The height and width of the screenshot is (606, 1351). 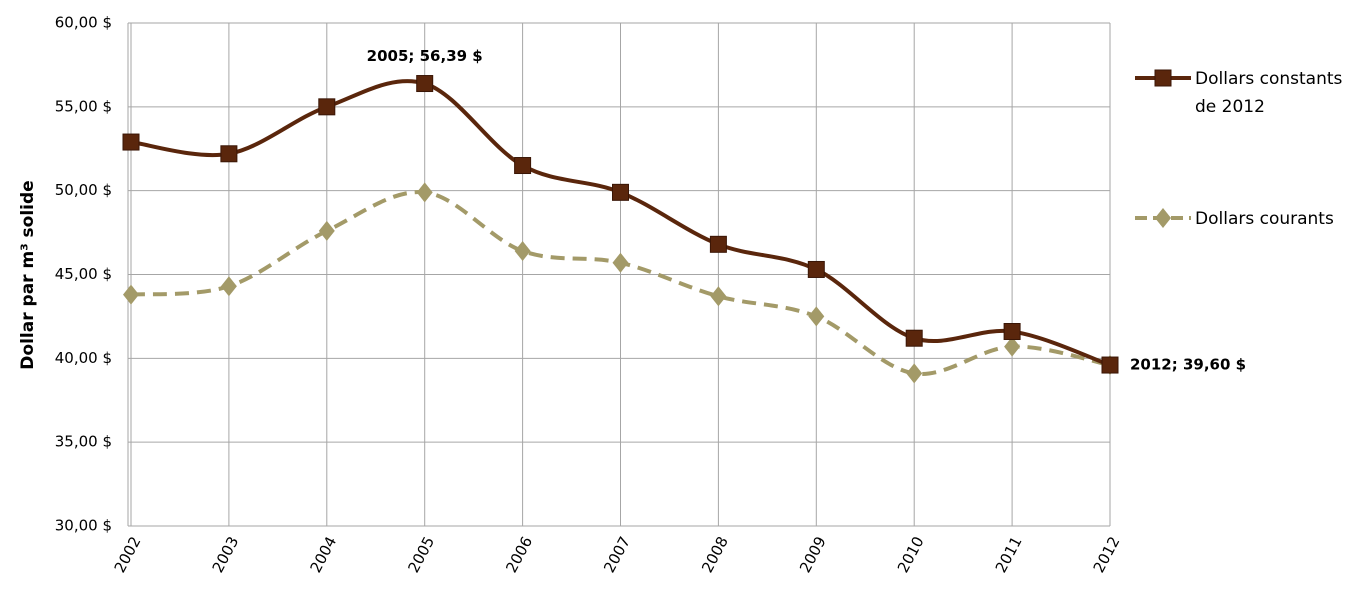 I want to click on y-axis-label: Dollar par m³ solide, so click(x=28, y=274).